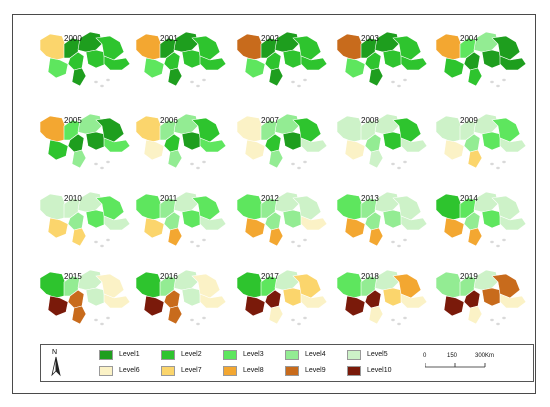 This screenshot has height=407, width=550. What do you see at coordinates (292, 355) in the screenshot?
I see `legend-swatch-level4` at bounding box center [292, 355].